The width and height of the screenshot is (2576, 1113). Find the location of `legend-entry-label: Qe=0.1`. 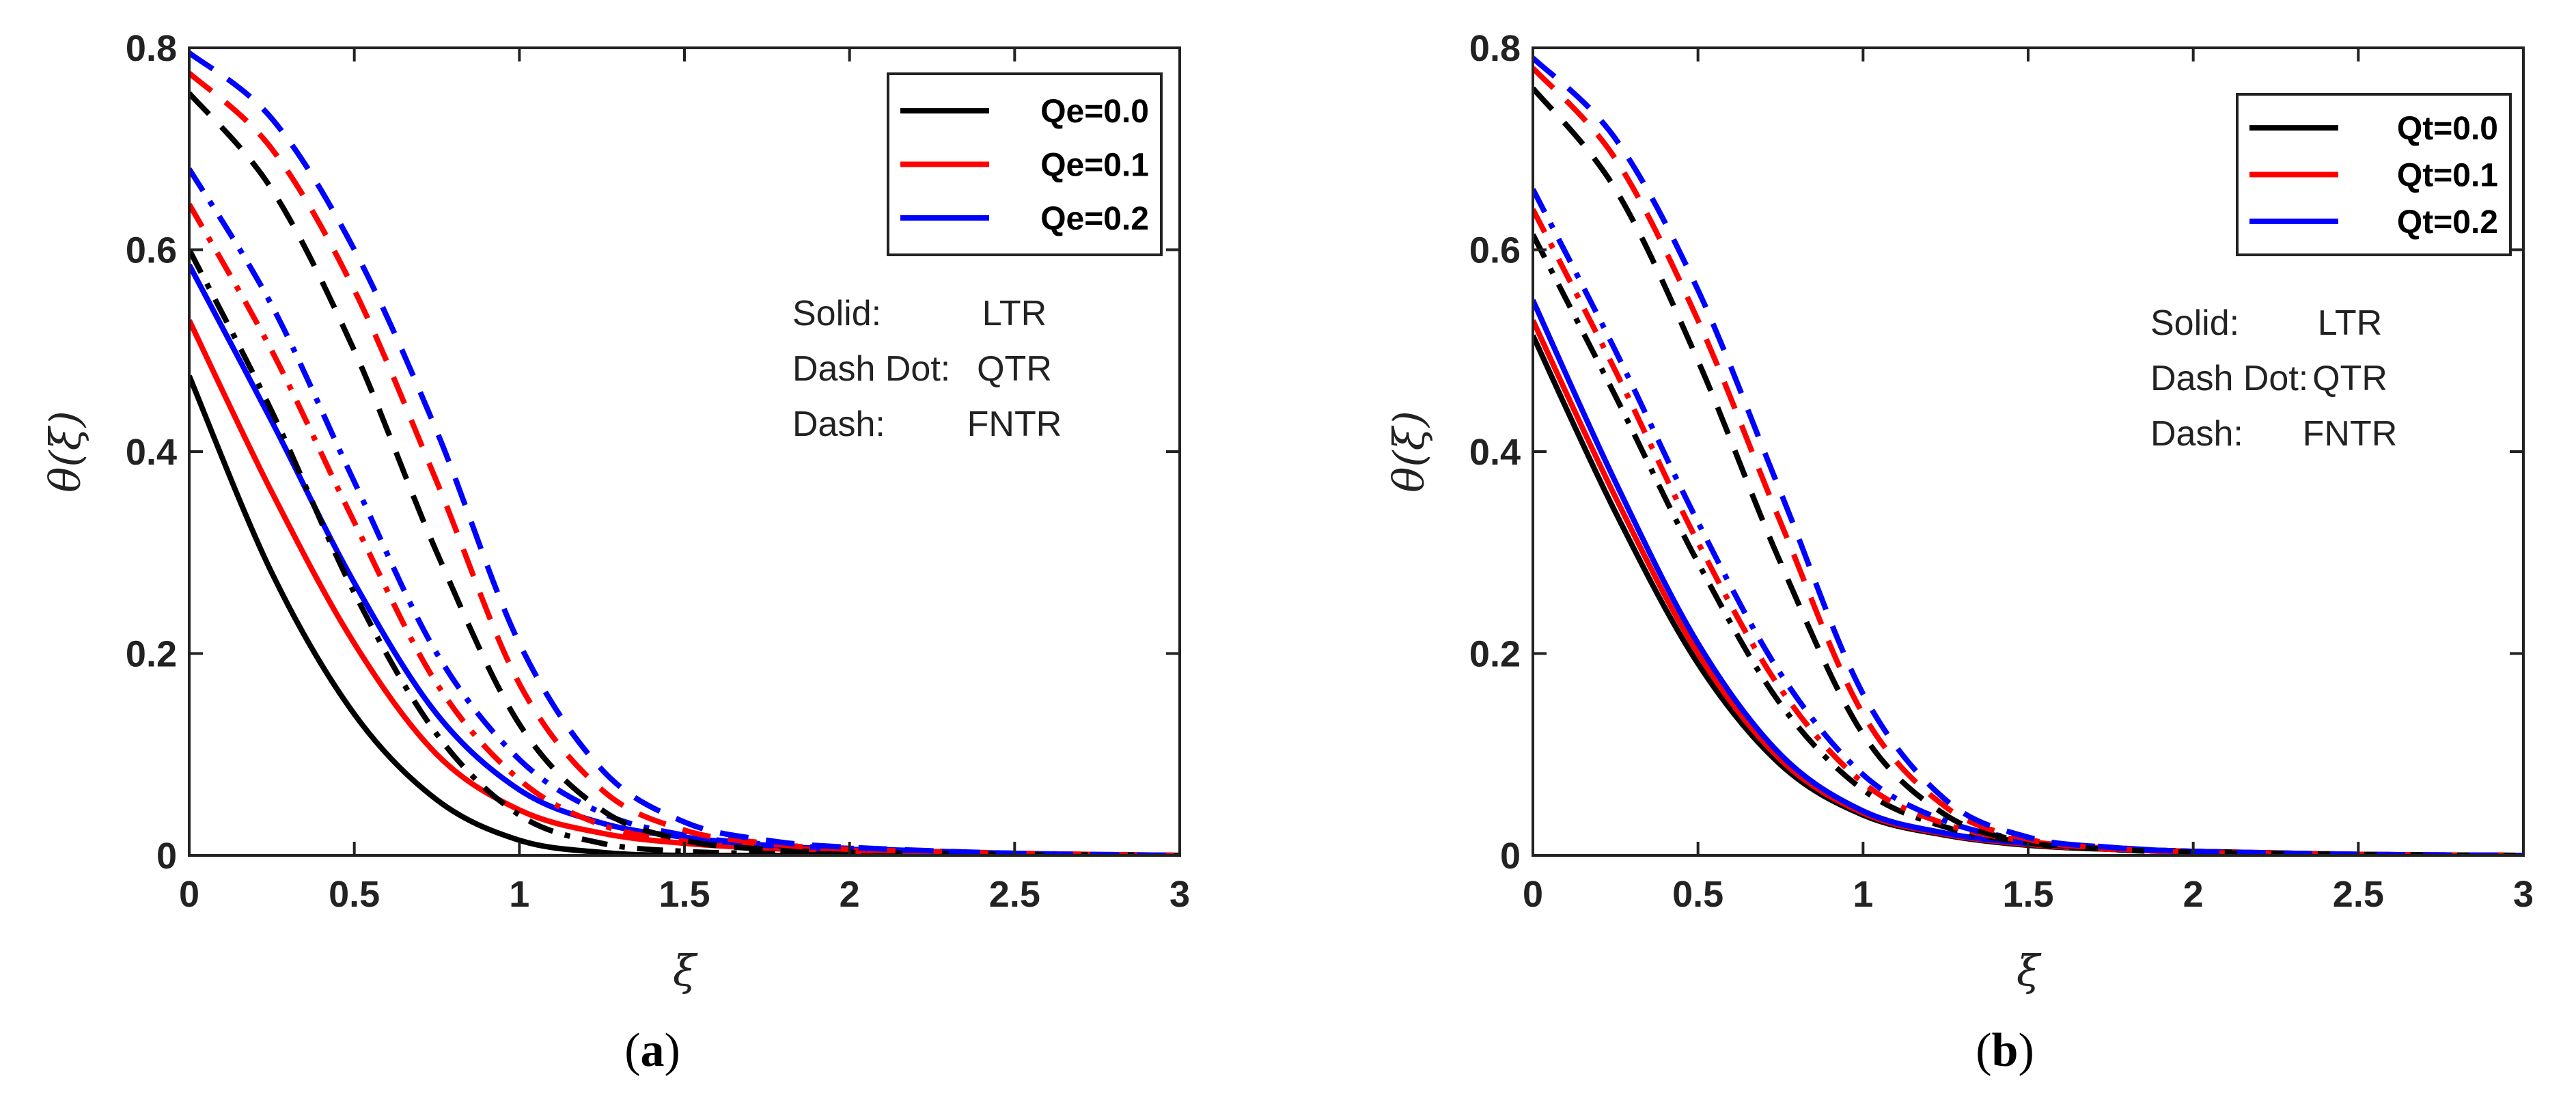

legend-entry-label: Qe=0.1 is located at coordinates (1094, 166).